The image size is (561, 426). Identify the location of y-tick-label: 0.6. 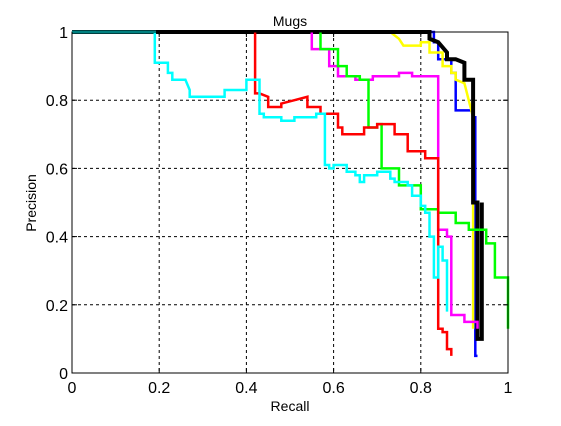
(57, 169).